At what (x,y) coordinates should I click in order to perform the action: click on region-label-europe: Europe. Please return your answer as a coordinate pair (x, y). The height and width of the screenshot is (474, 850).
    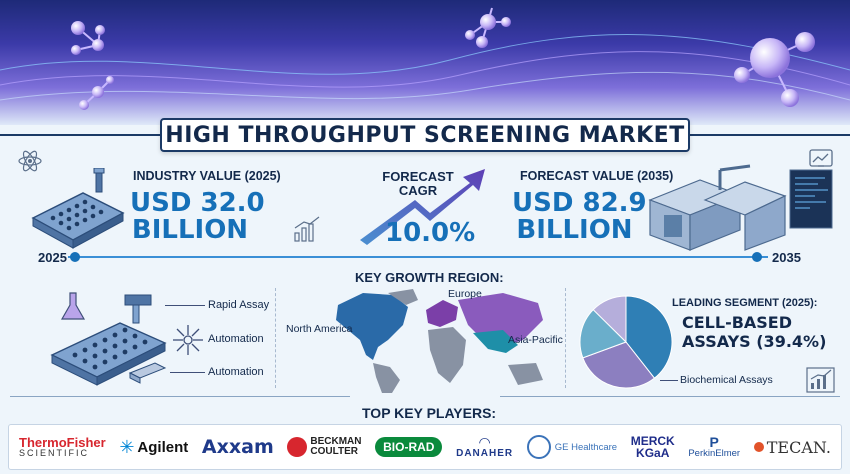
    Looking at the image, I should click on (465, 294).